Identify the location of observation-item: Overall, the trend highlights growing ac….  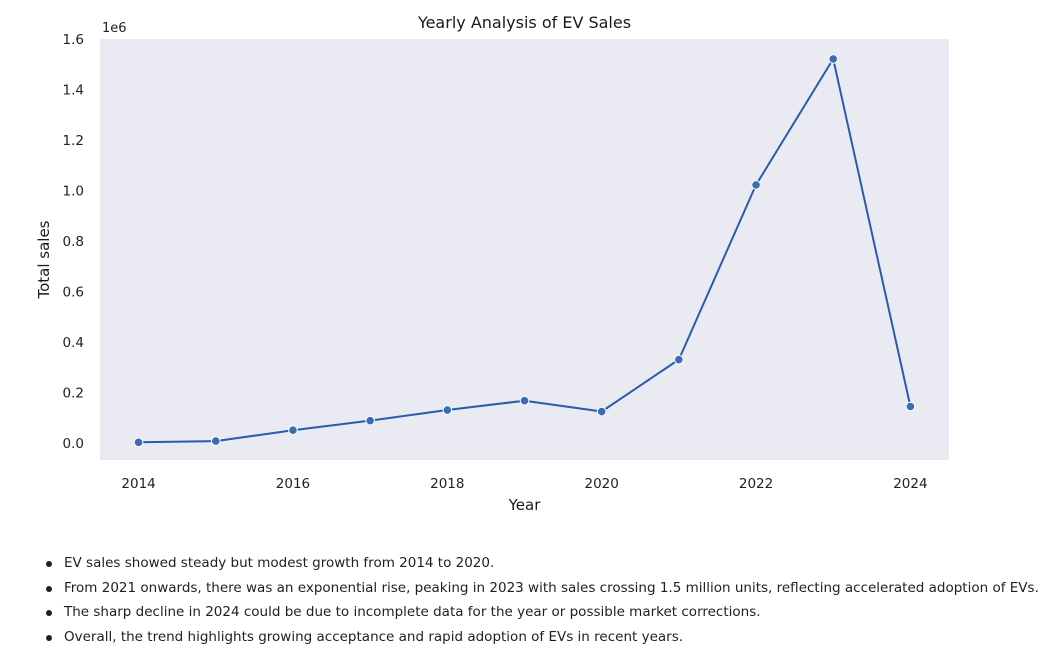
(541, 637).